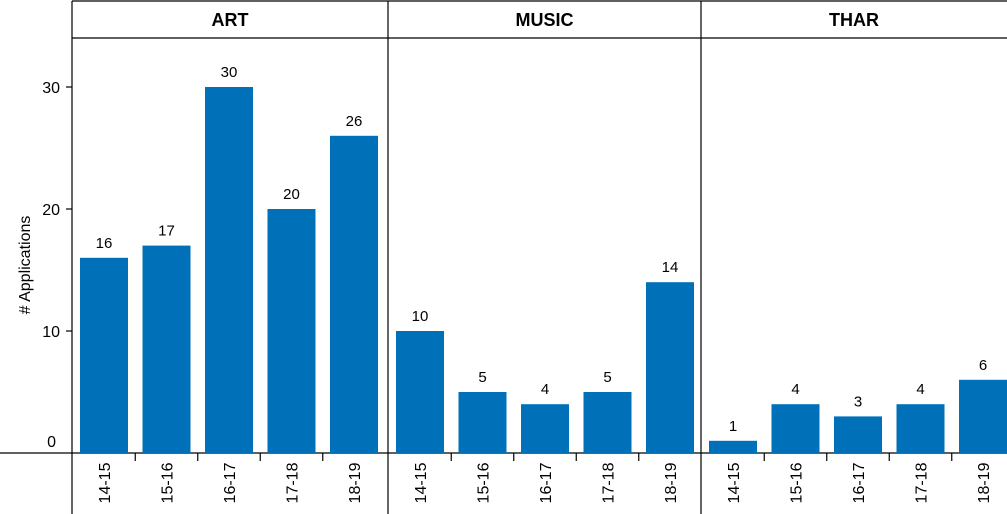 This screenshot has height=514, width=1007. Describe the element at coordinates (51, 442) in the screenshot. I see `y-tick-label: 0` at that location.